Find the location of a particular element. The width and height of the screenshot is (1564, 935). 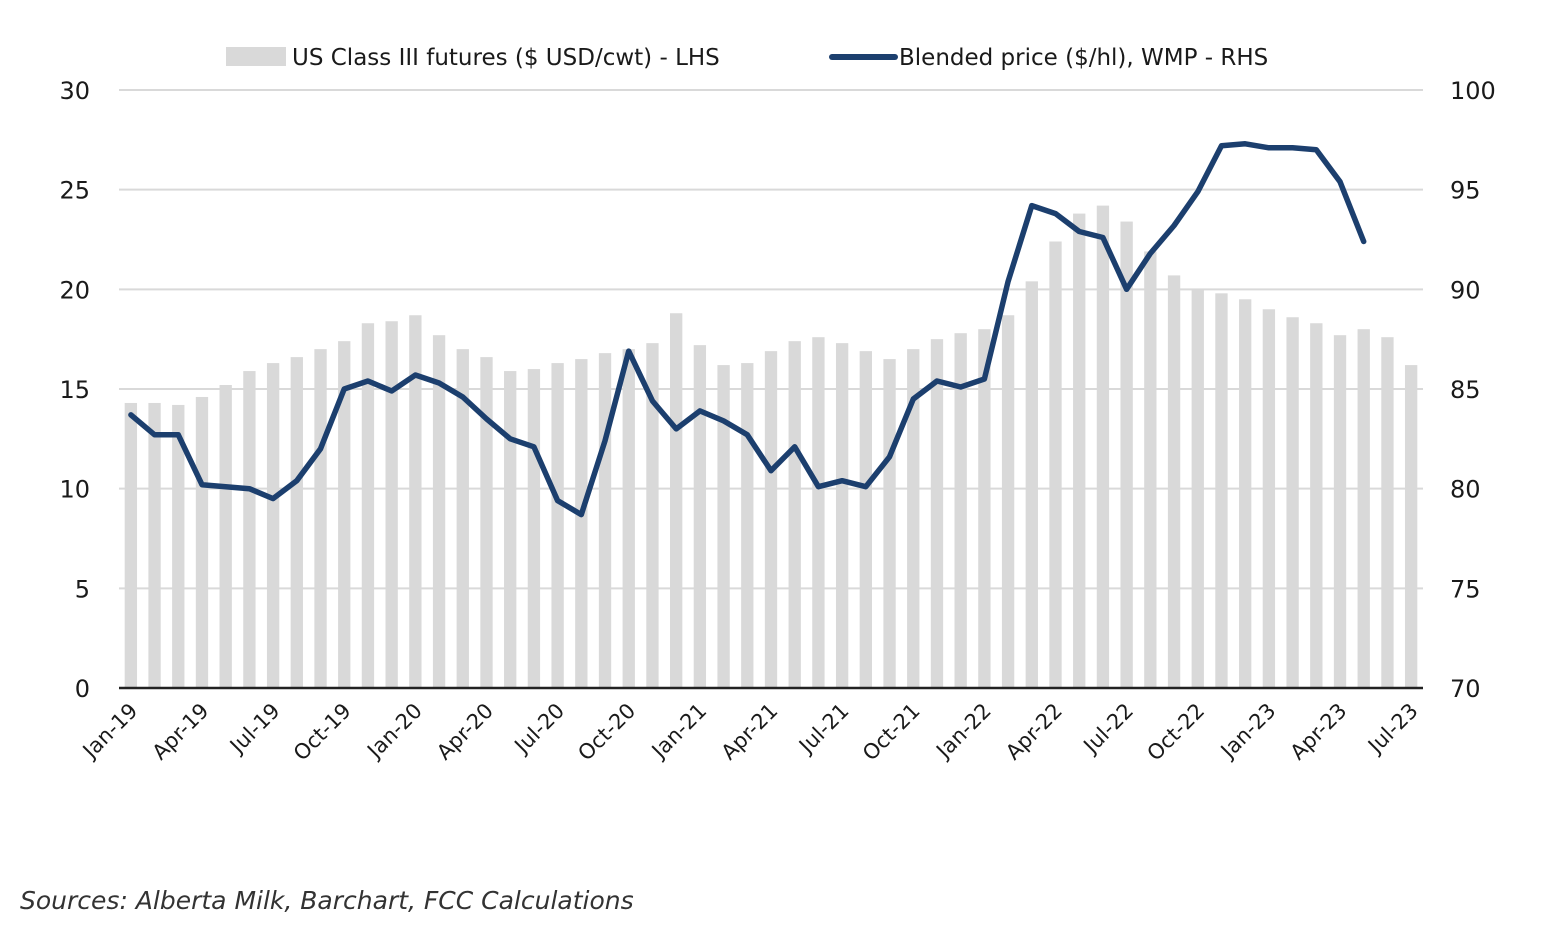

left-tick-label: 0 is located at coordinates (82, 689).